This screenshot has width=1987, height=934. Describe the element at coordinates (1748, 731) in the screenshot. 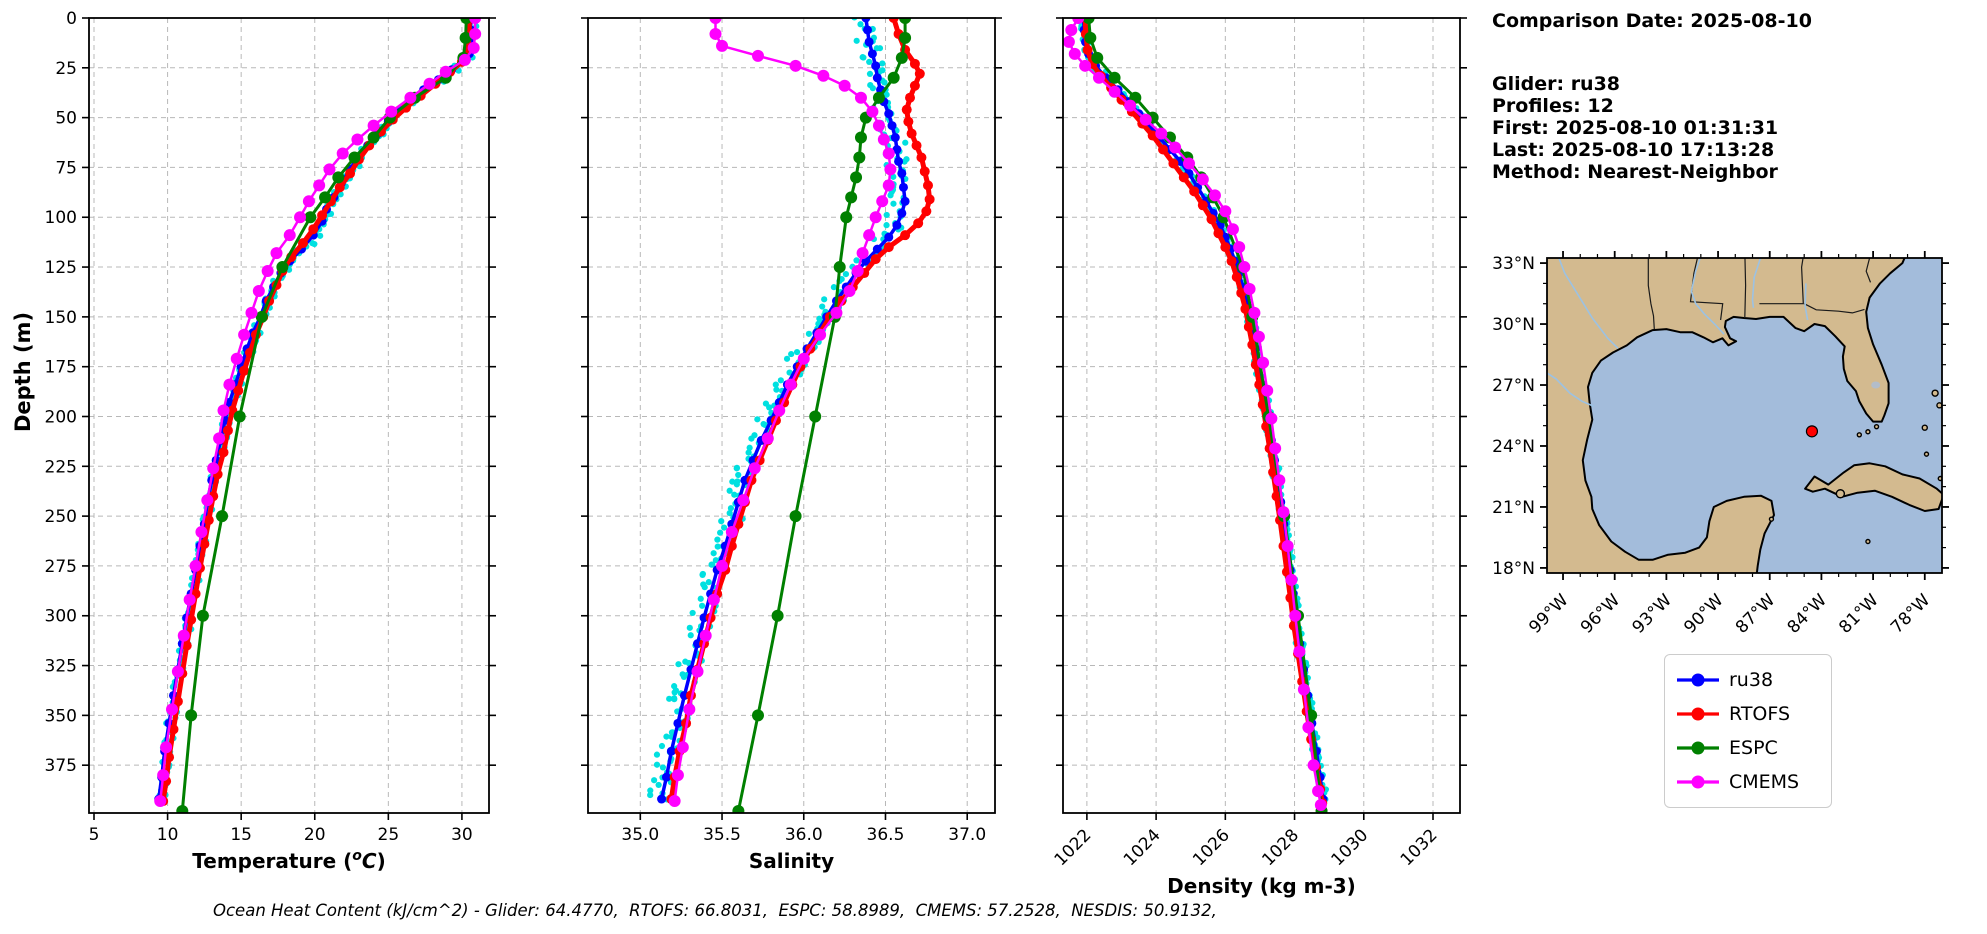

I see `legend-box: ru38 RTOFS ESPC CMEMS` at that location.